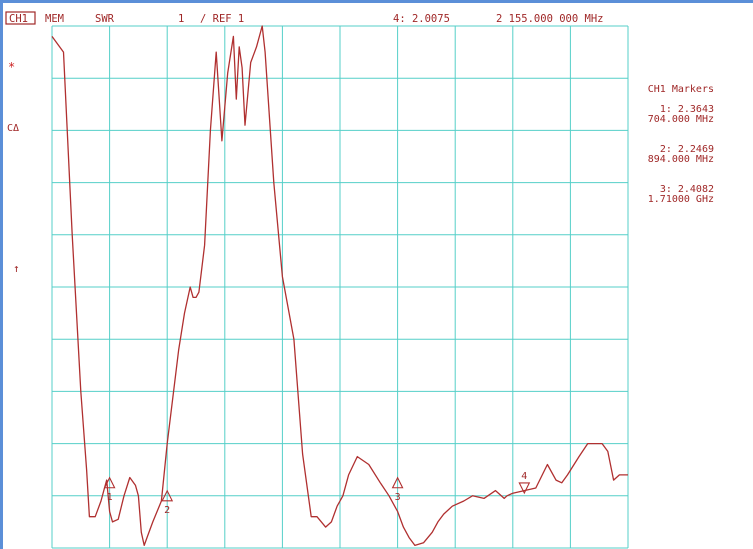  I want to click on marker-4-triangle, so click(524, 488).